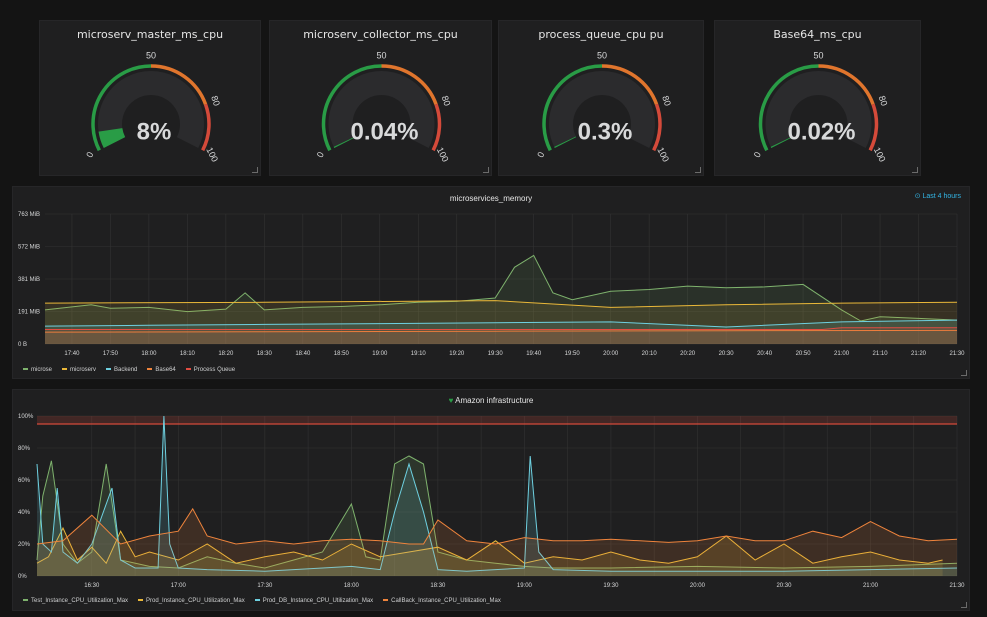  I want to click on y-tick-label: 40%, so click(24, 513).